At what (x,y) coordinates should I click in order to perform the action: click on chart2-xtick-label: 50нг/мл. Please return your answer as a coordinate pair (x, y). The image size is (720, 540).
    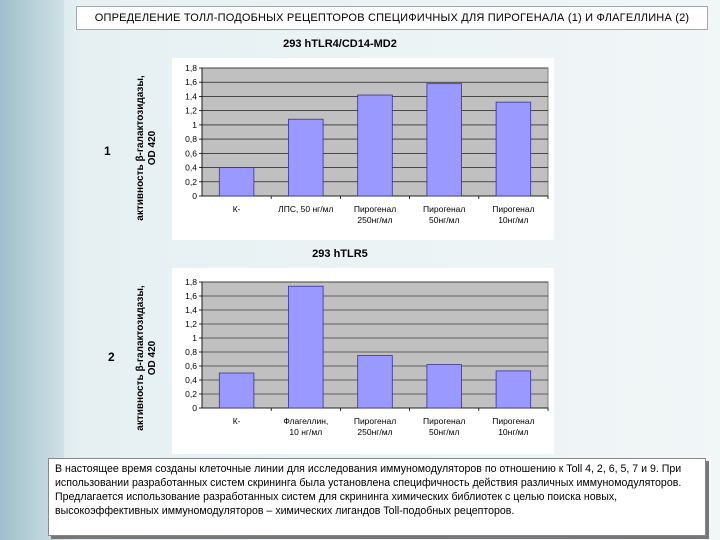
    Looking at the image, I should click on (444, 432).